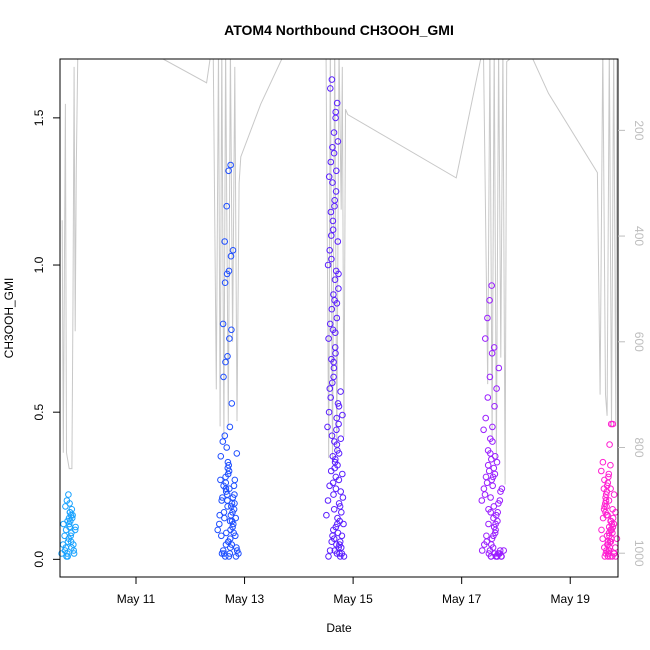  Describe the element at coordinates (571, 599) in the screenshot. I see `x-tick-label: May 19` at that location.